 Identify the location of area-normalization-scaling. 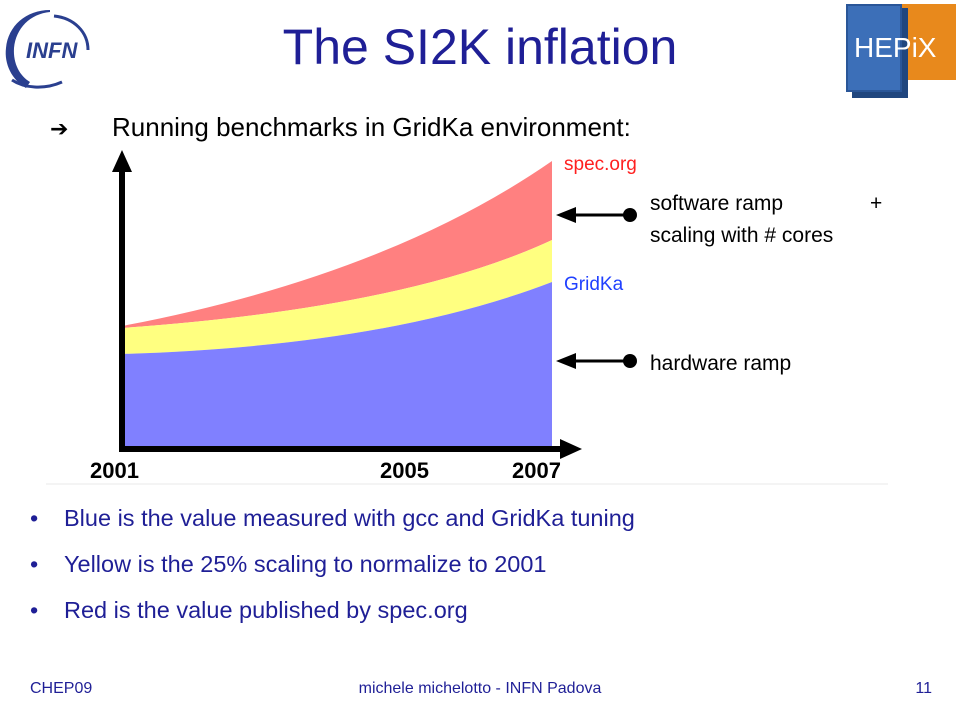
(337, 297).